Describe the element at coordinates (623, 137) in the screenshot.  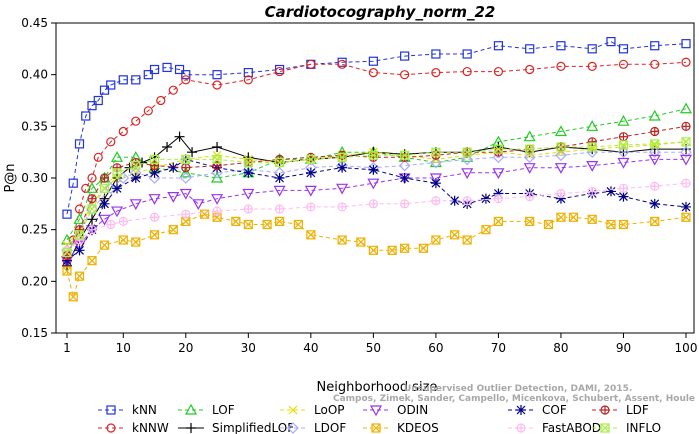
I see `data-point-ldf` at that location.